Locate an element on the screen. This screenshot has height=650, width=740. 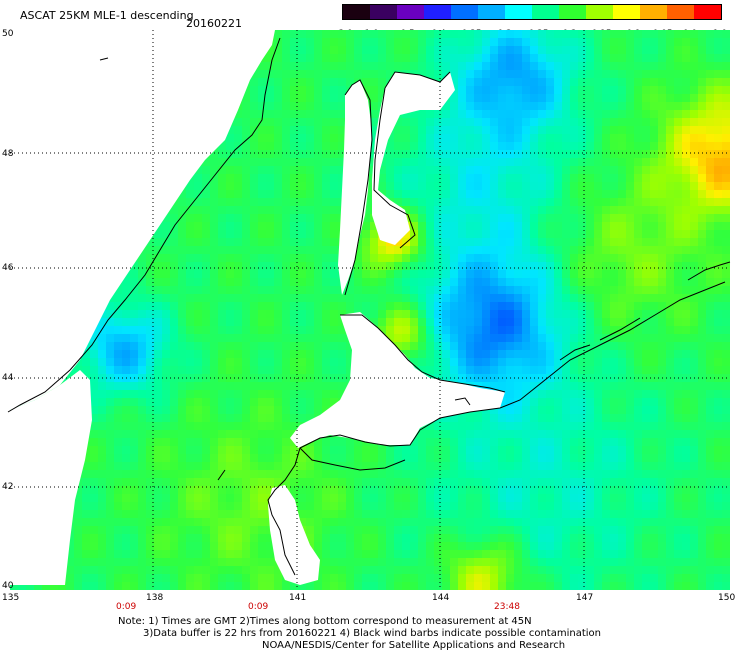
time-label-1: 0:09 is located at coordinates (126, 607).